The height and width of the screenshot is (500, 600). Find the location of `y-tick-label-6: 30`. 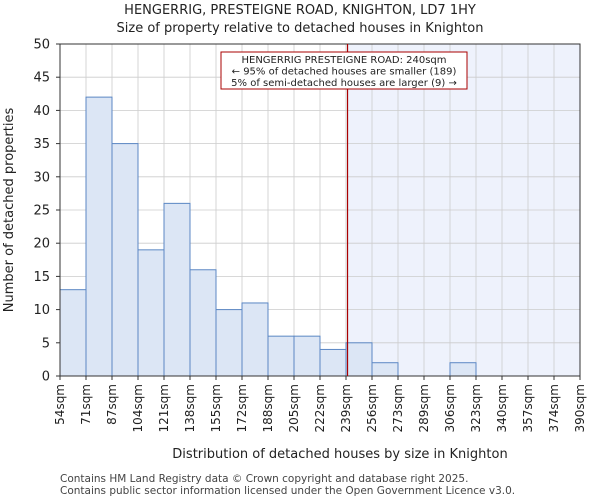

y-tick-label-6: 30 is located at coordinates (41, 177).